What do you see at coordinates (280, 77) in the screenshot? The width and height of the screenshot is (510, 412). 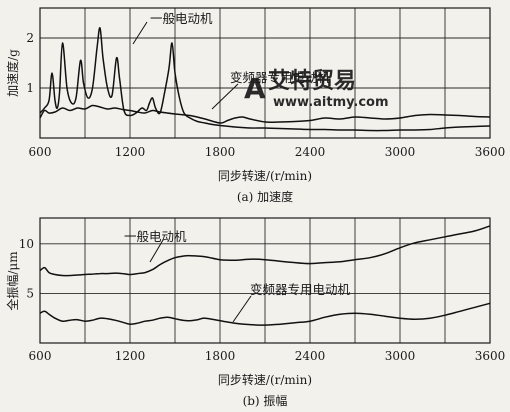 I see `series-label-a-vfd: 变频器专用电动机` at bounding box center [280, 77].